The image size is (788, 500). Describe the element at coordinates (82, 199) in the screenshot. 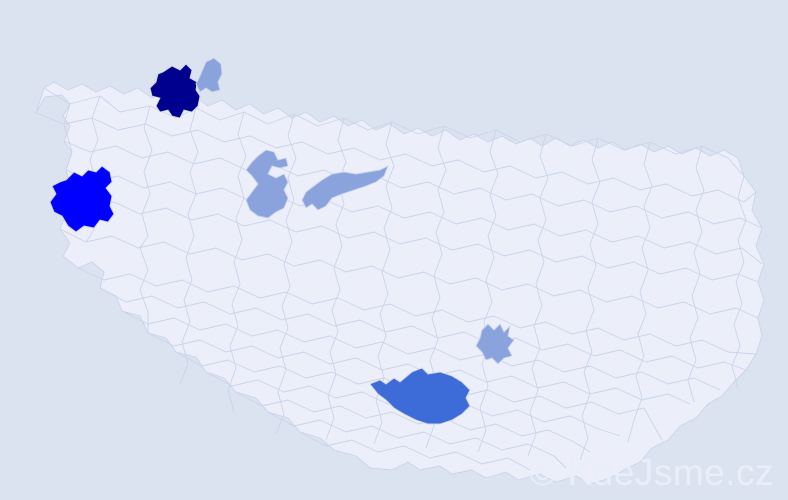

I see `highlighted-district-blue-west` at that location.